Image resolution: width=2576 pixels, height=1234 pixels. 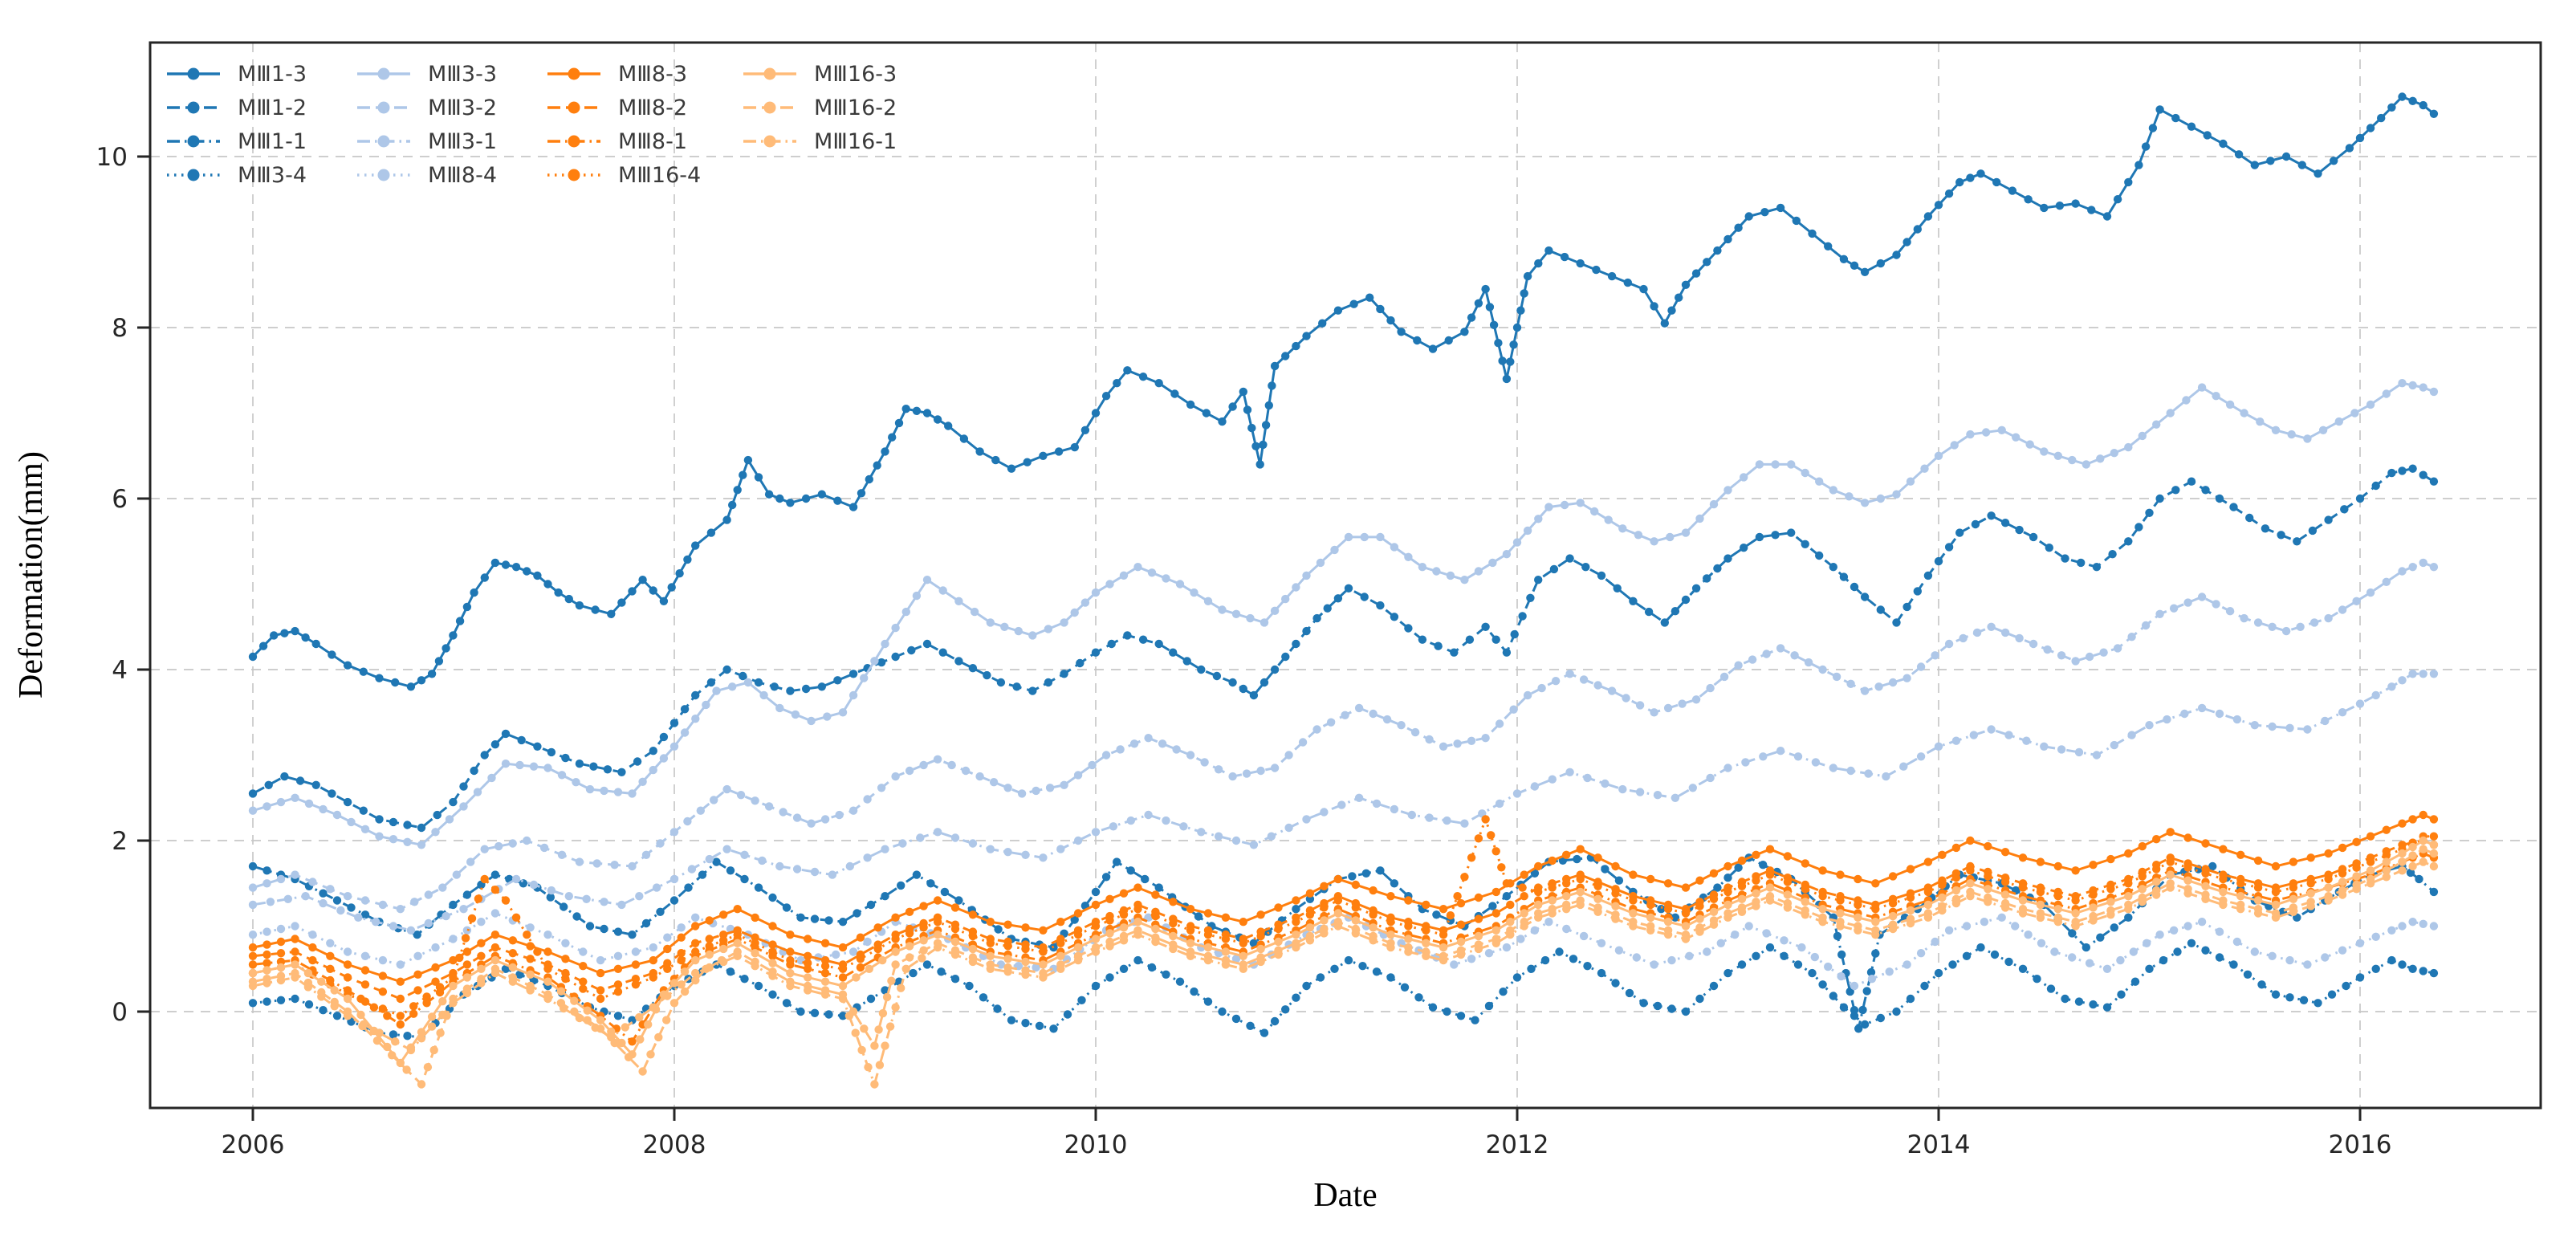 I want to click on legend-marker-dot, so click(x=769, y=107).